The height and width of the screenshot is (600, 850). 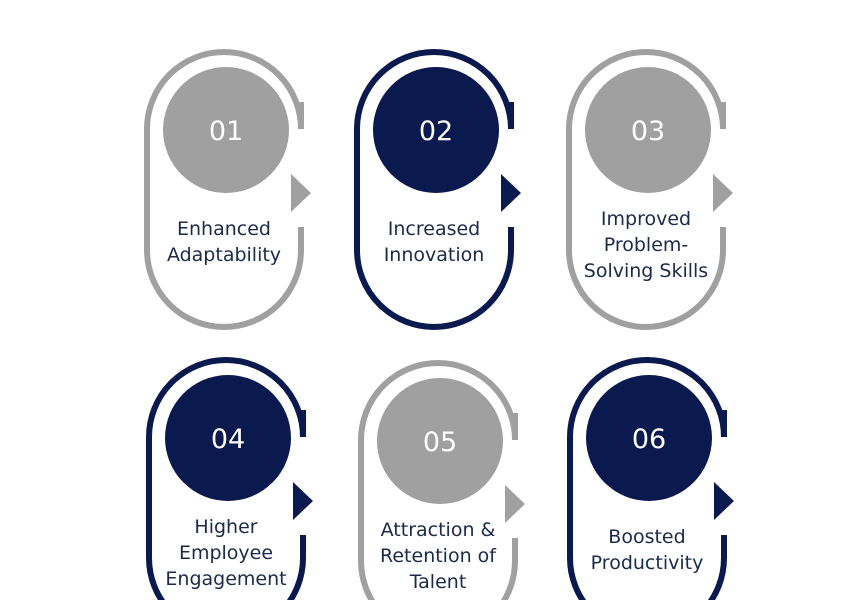 I want to click on card-label: Enhanced Adaptability, so click(x=224, y=242).